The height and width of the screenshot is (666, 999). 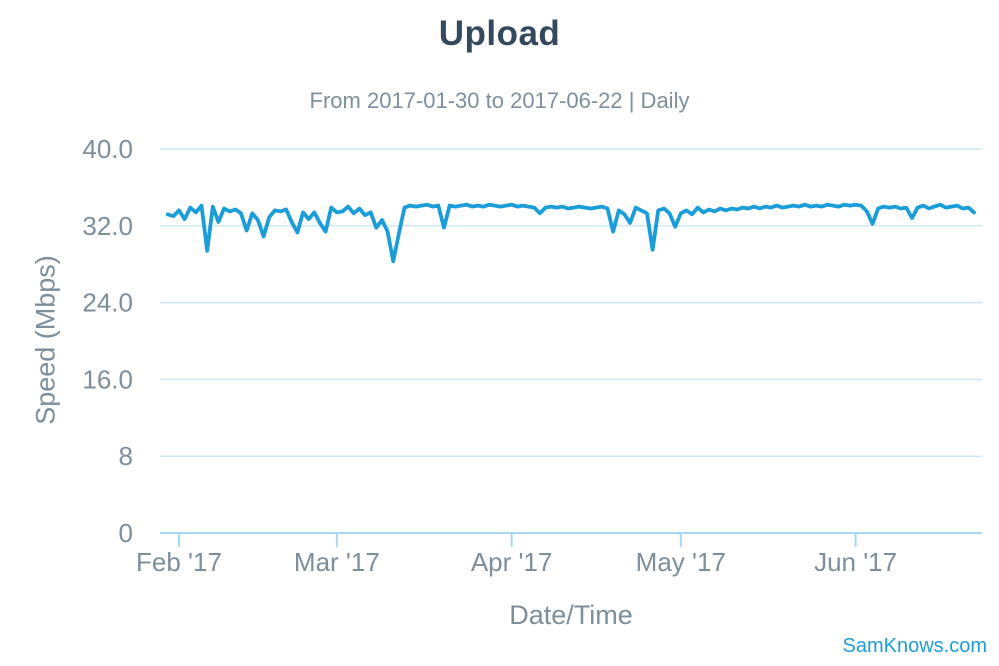 What do you see at coordinates (107, 226) in the screenshot?
I see `y-tick-label: 32.0` at bounding box center [107, 226].